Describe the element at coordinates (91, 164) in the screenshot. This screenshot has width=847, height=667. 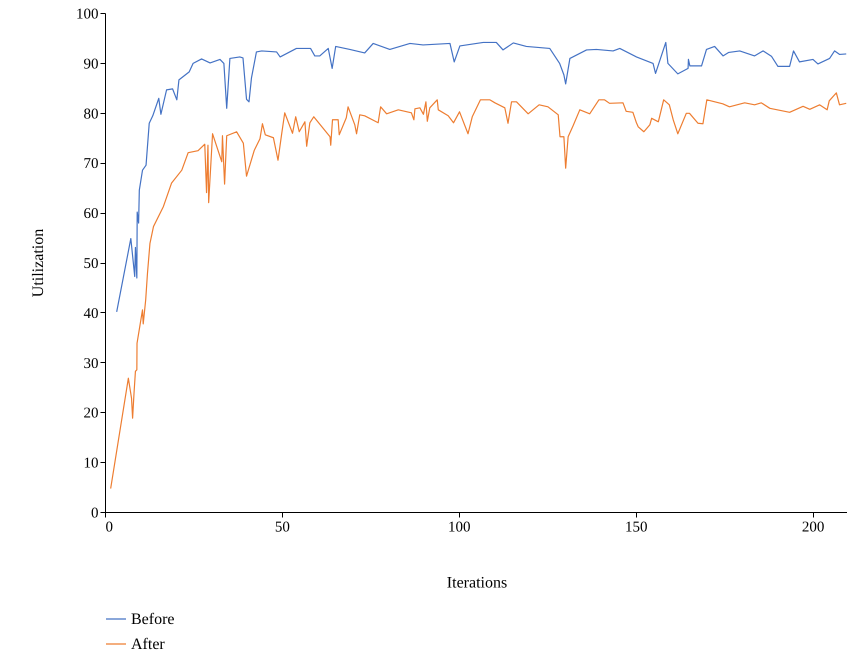
I see `y-tick-label: 70` at that location.